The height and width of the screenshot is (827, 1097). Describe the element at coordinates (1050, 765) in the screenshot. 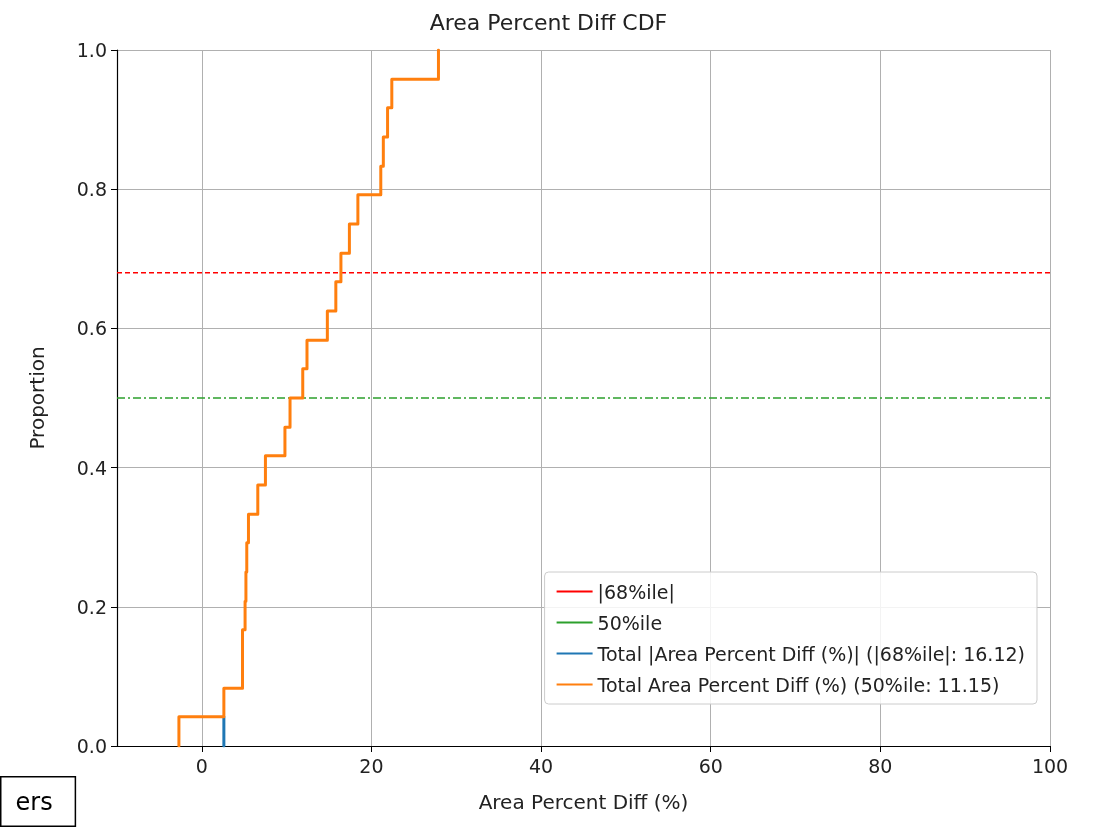

I see `x-tick-label: 100` at that location.